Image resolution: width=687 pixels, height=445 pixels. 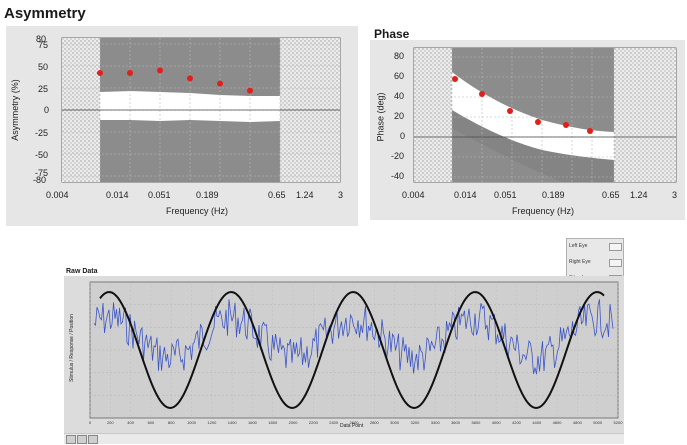 What do you see at coordinates (341, 195) in the screenshot?
I see `asymmetry-xtick: 3` at bounding box center [341, 195].